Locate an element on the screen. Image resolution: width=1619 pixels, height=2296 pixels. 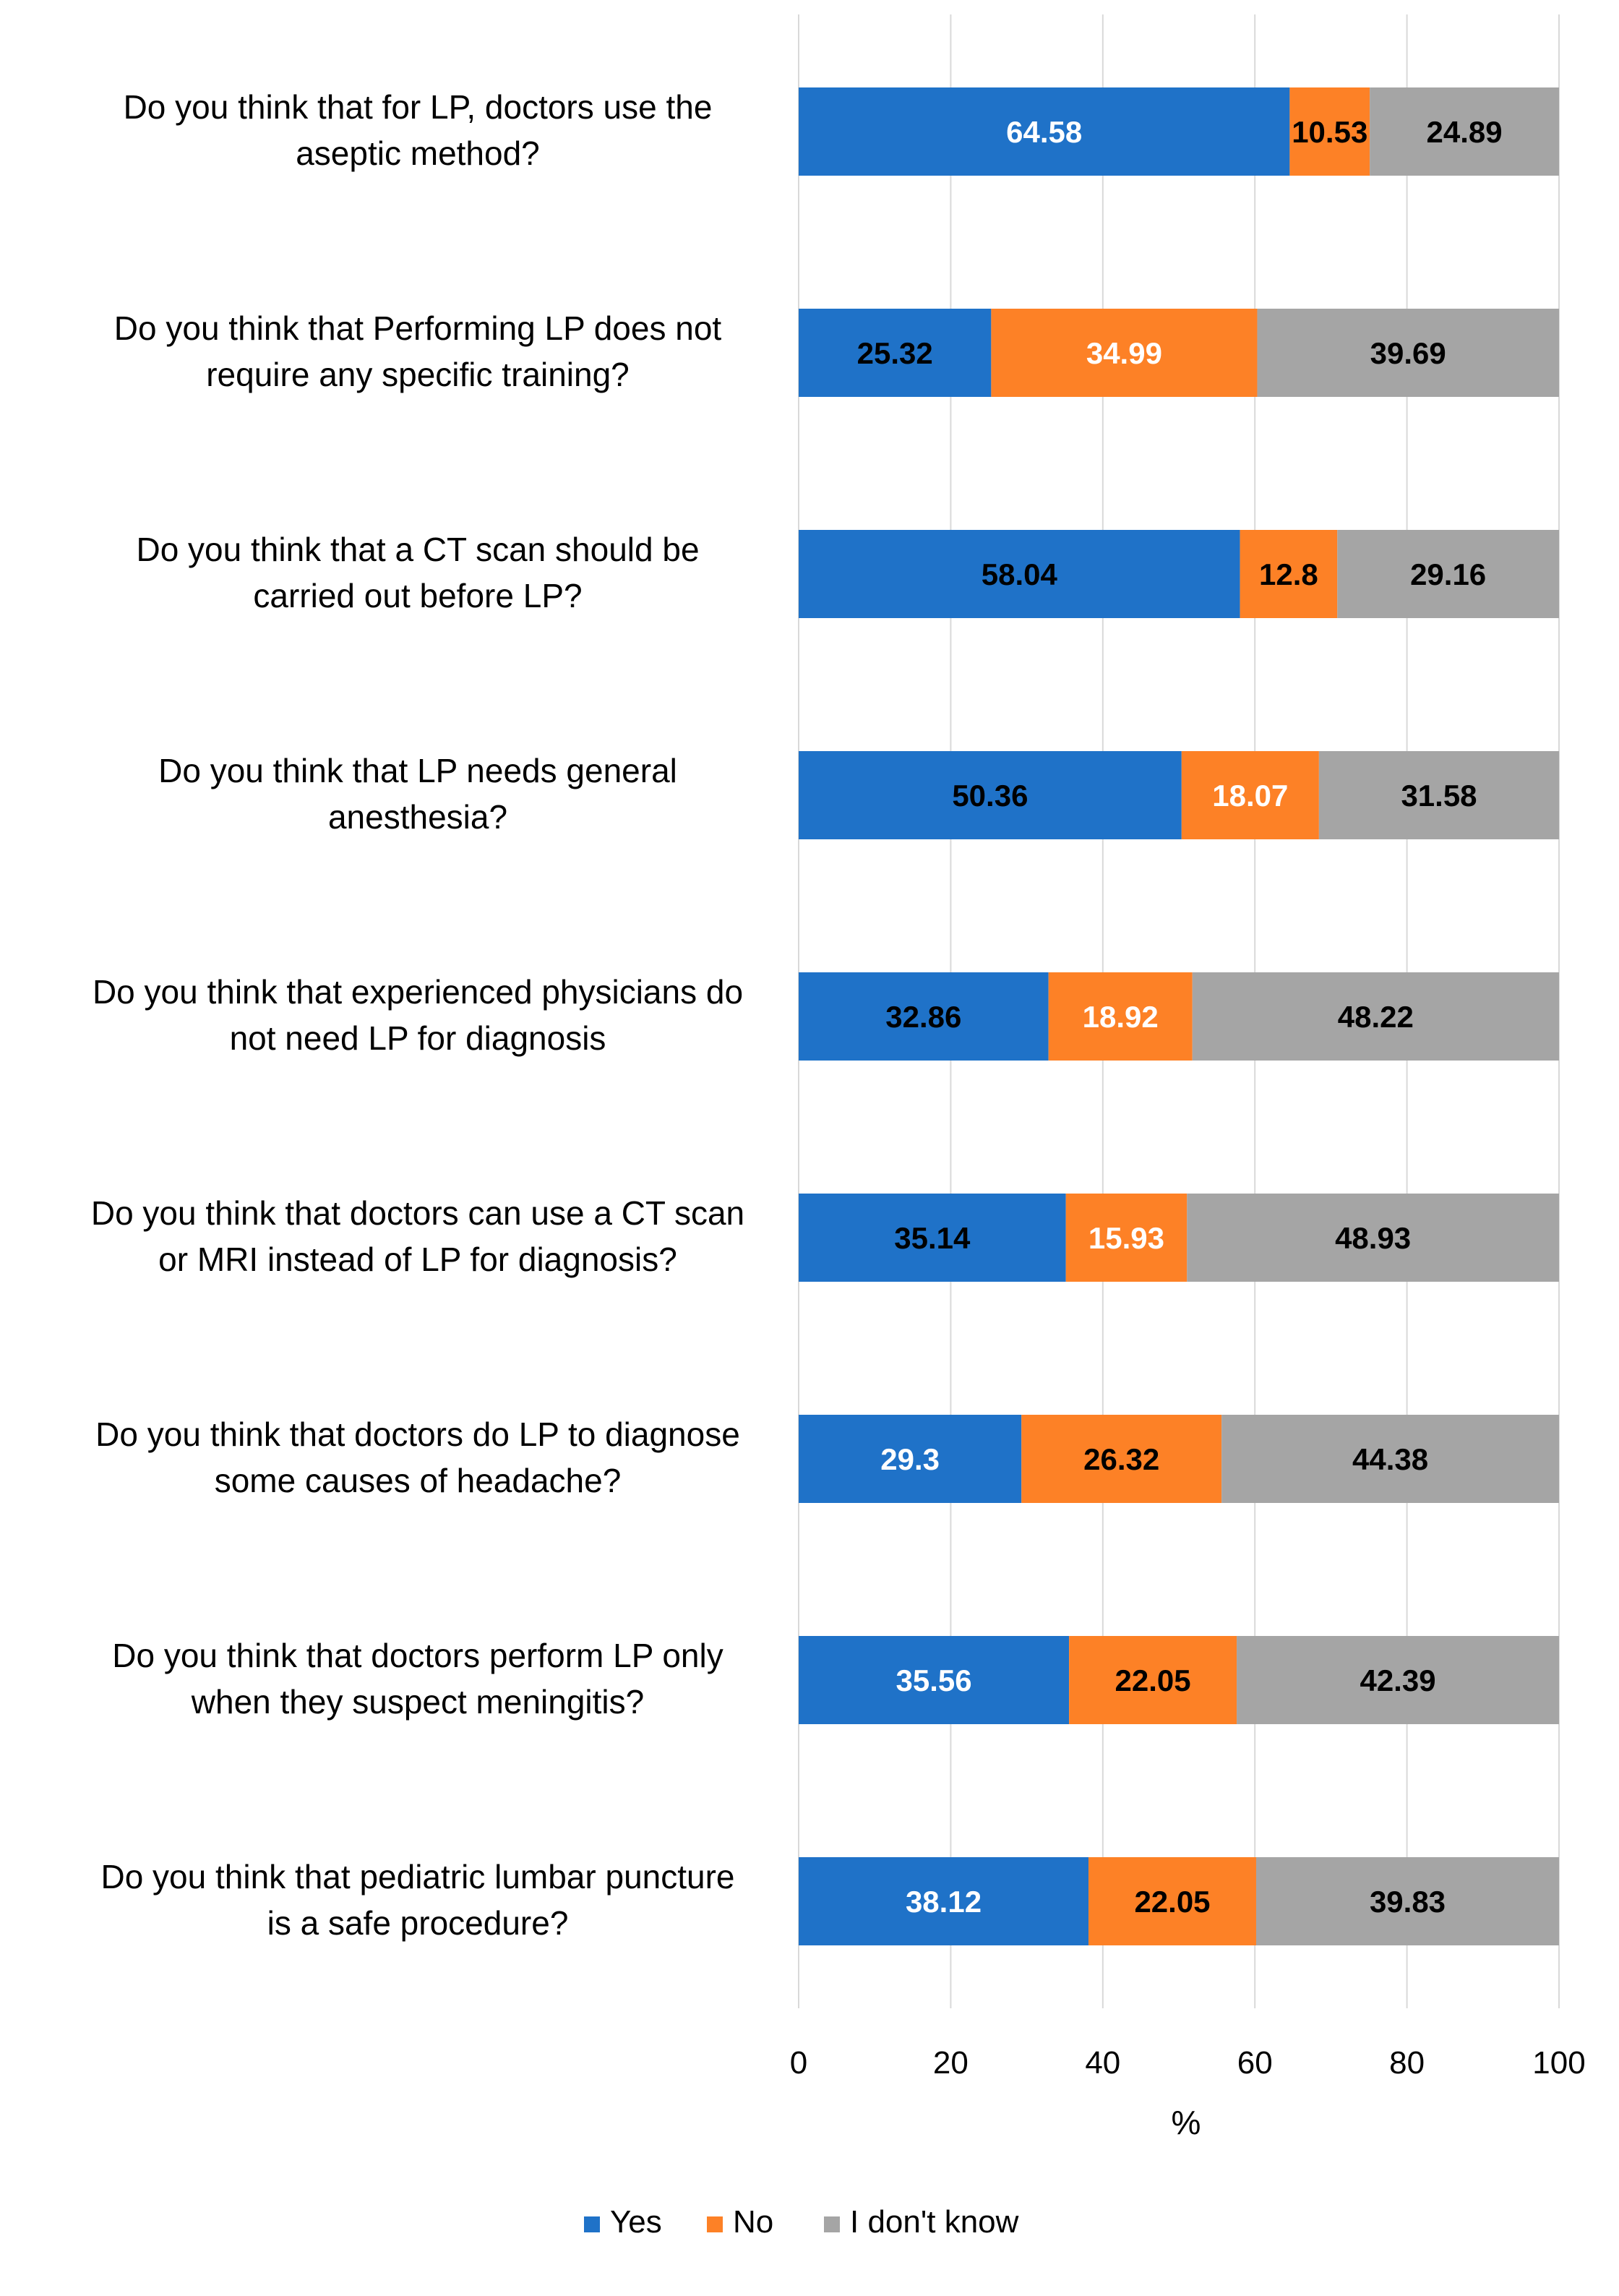
data-label: 15.93 is located at coordinates (1126, 1238).